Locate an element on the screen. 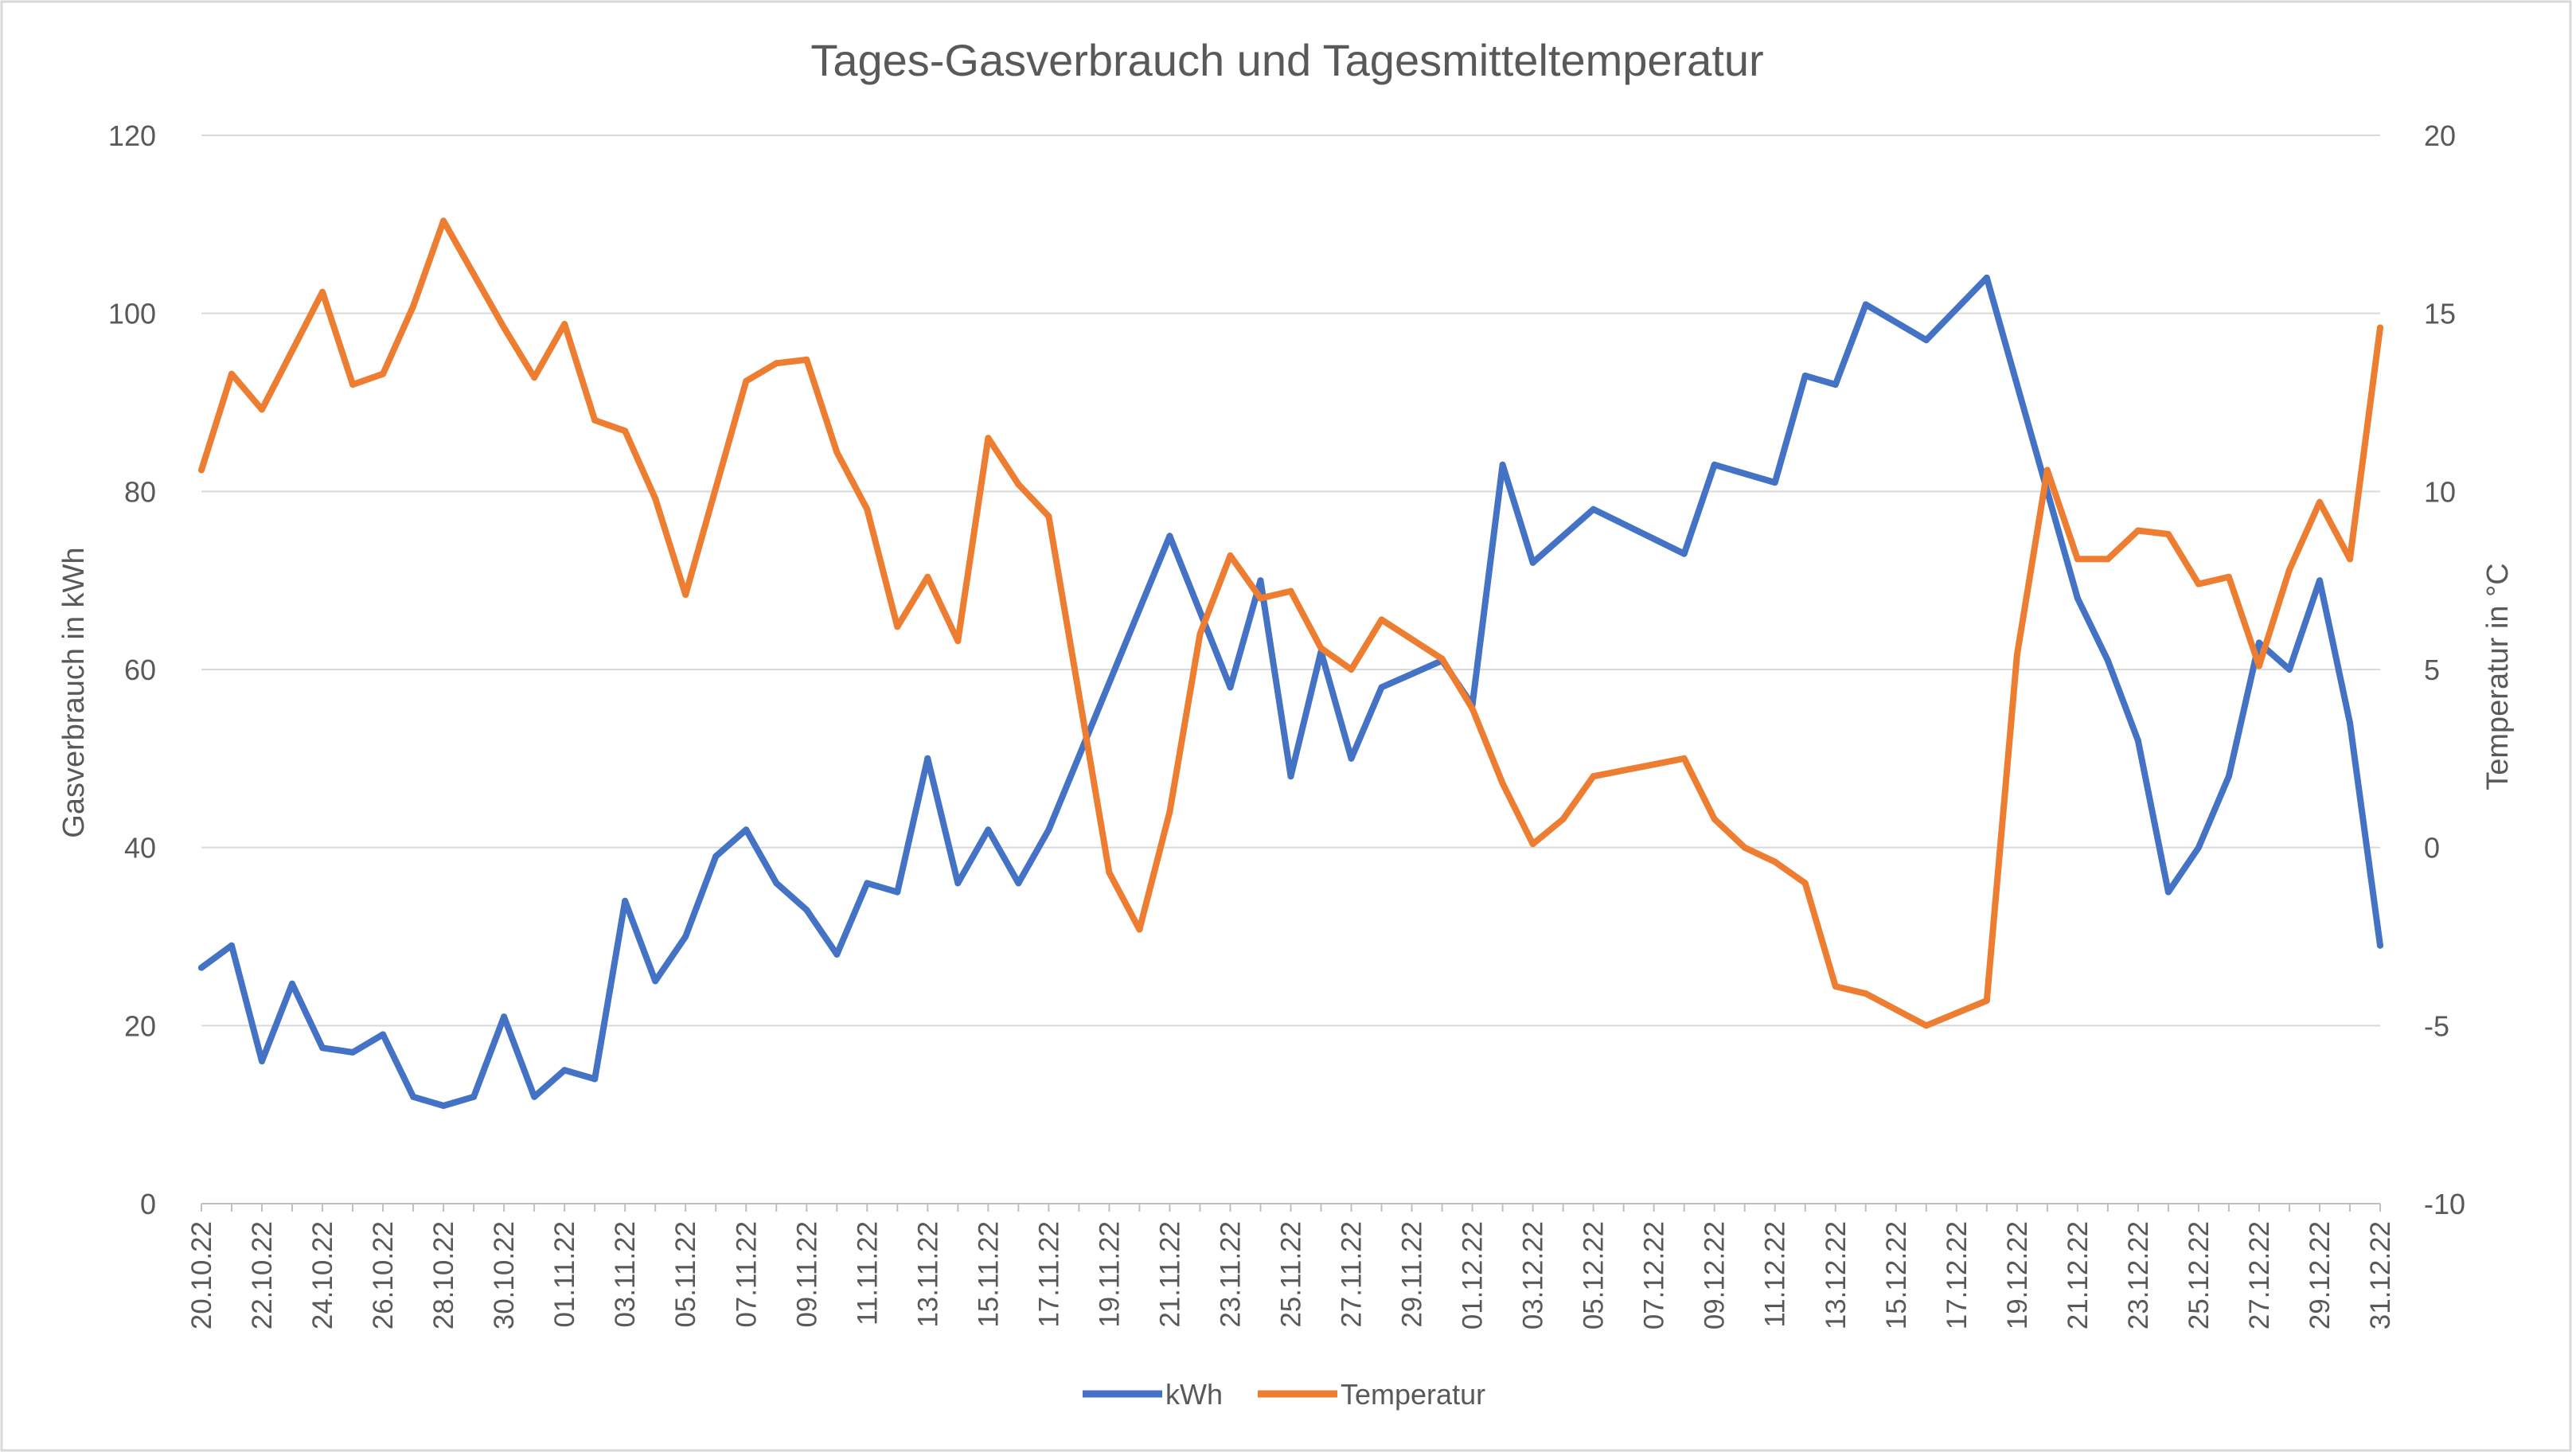 This screenshot has height=1456, width=2572. x-tick-label: 19.11.22 is located at coordinates (1109, 1274).